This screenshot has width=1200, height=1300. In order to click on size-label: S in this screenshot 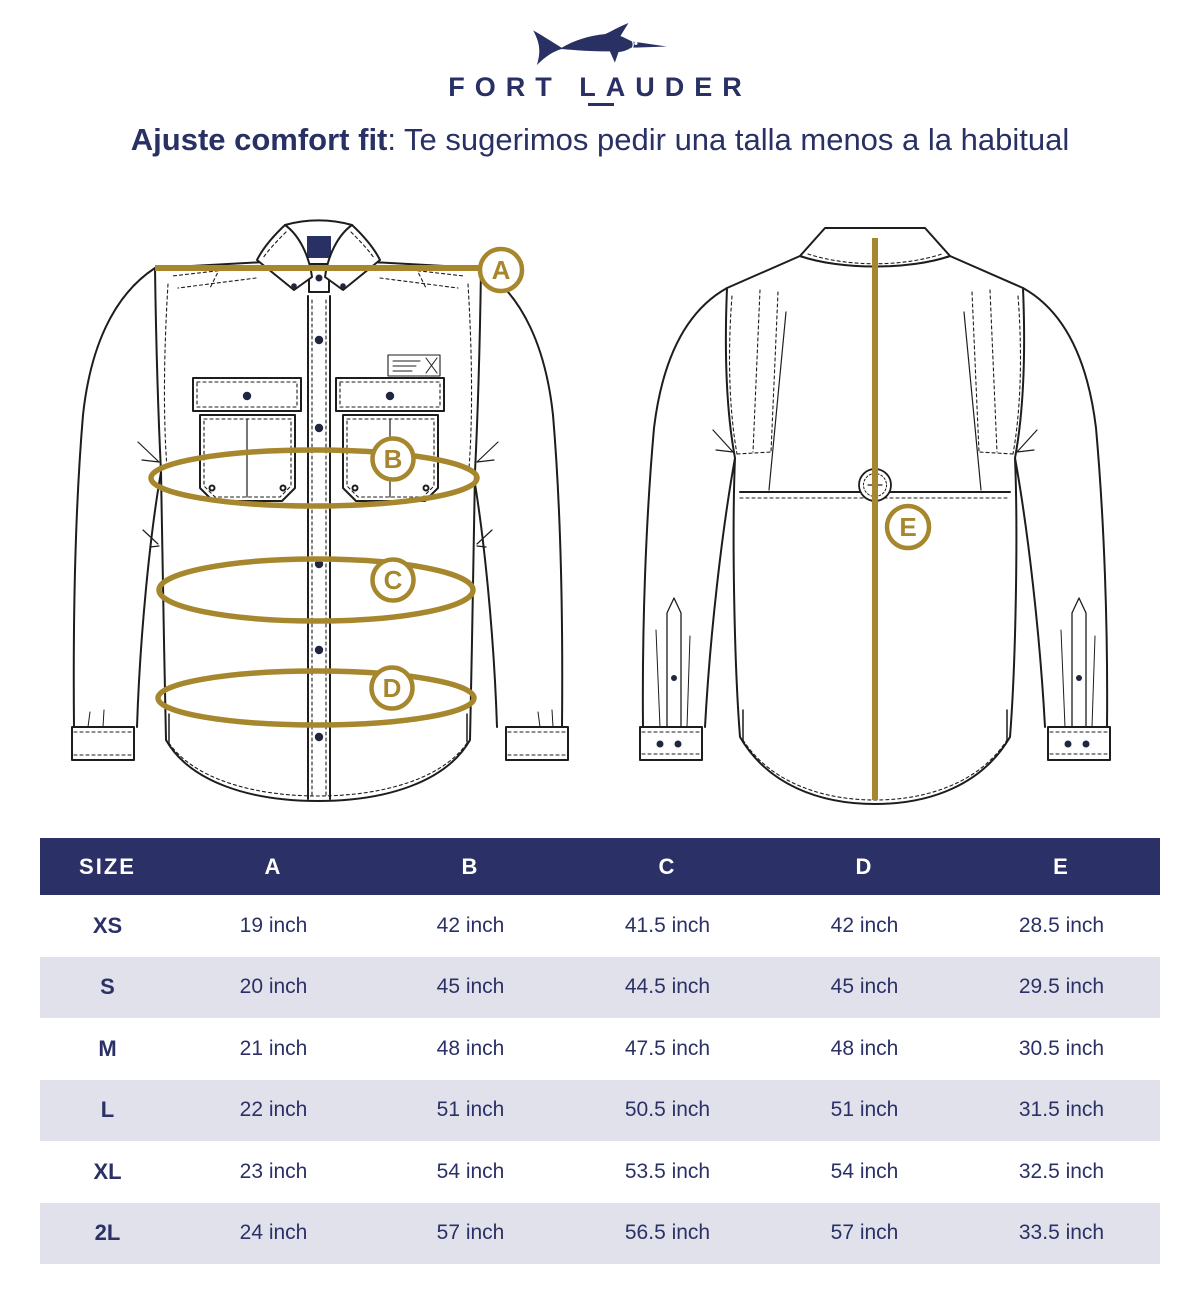, I will do `click(107, 987)`.